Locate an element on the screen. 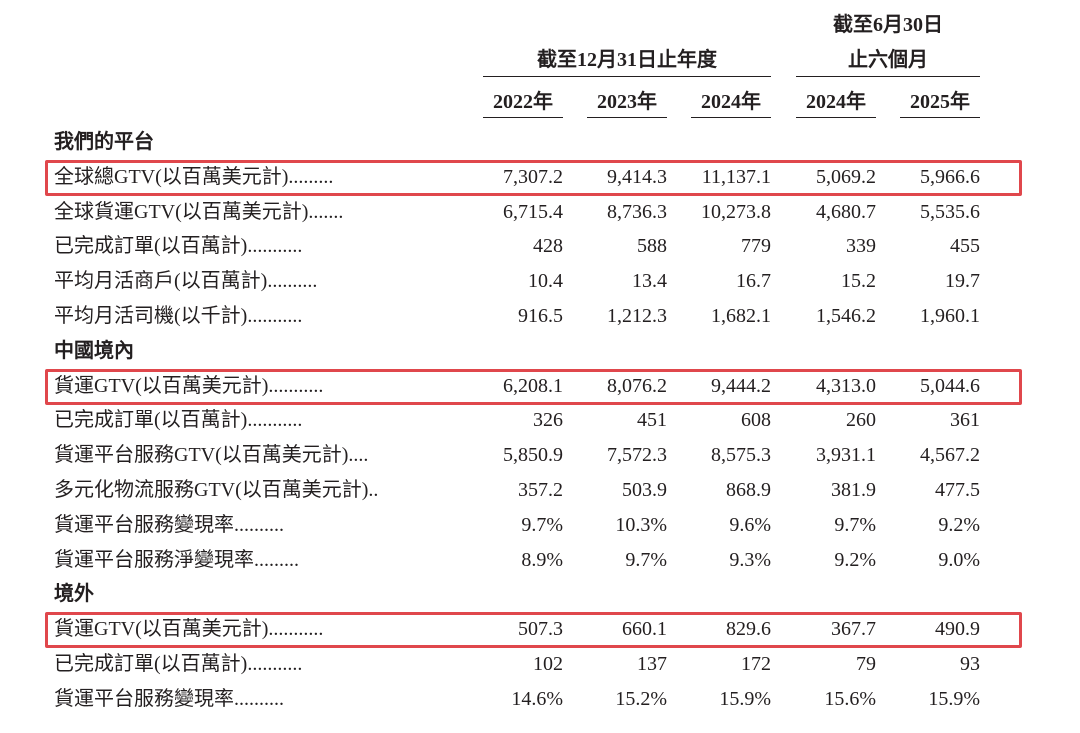 The width and height of the screenshot is (1080, 733). cell-value: 868.9 is located at coordinates (748, 490).